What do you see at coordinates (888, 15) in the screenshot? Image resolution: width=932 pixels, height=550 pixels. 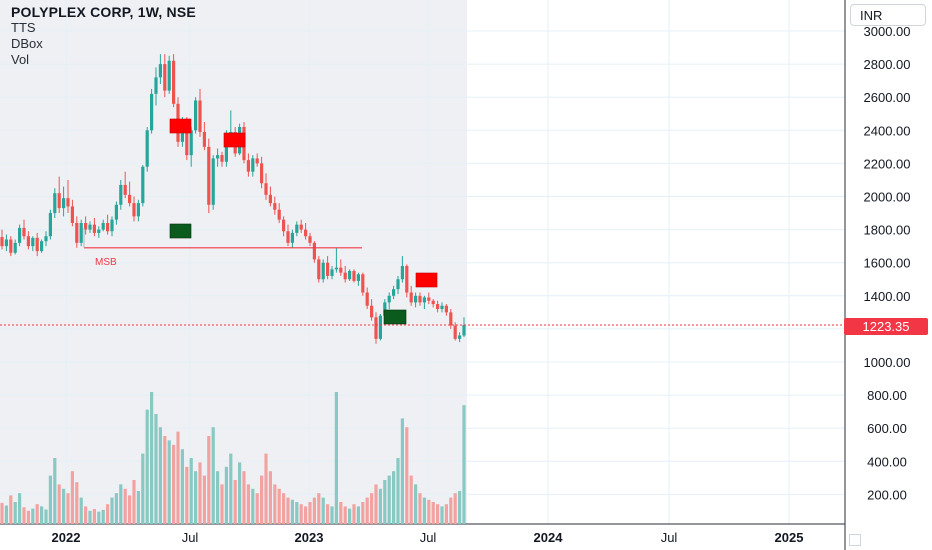 I see `currency-button: INR` at bounding box center [888, 15].